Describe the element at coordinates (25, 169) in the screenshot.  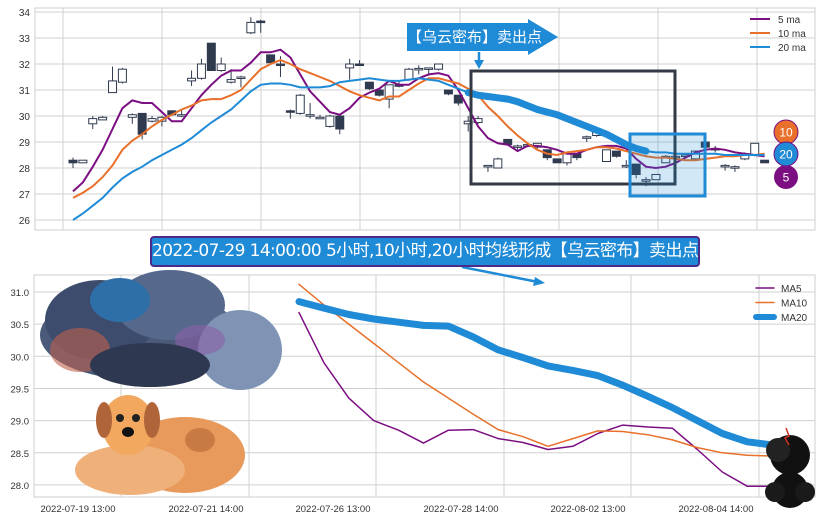
I see `y-tick-label: 28` at that location.